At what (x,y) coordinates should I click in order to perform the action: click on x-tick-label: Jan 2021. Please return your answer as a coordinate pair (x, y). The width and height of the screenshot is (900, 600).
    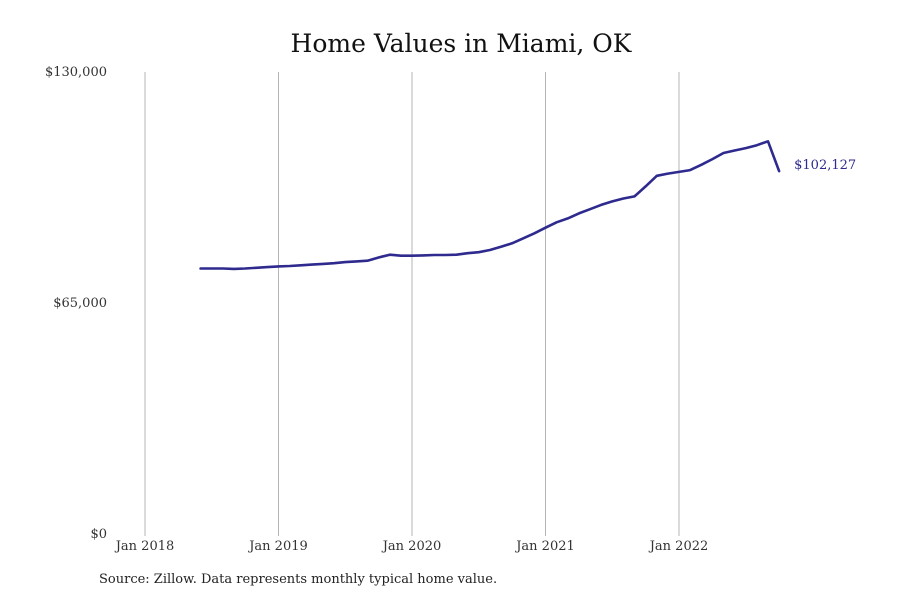
    Looking at the image, I should click on (544, 546).